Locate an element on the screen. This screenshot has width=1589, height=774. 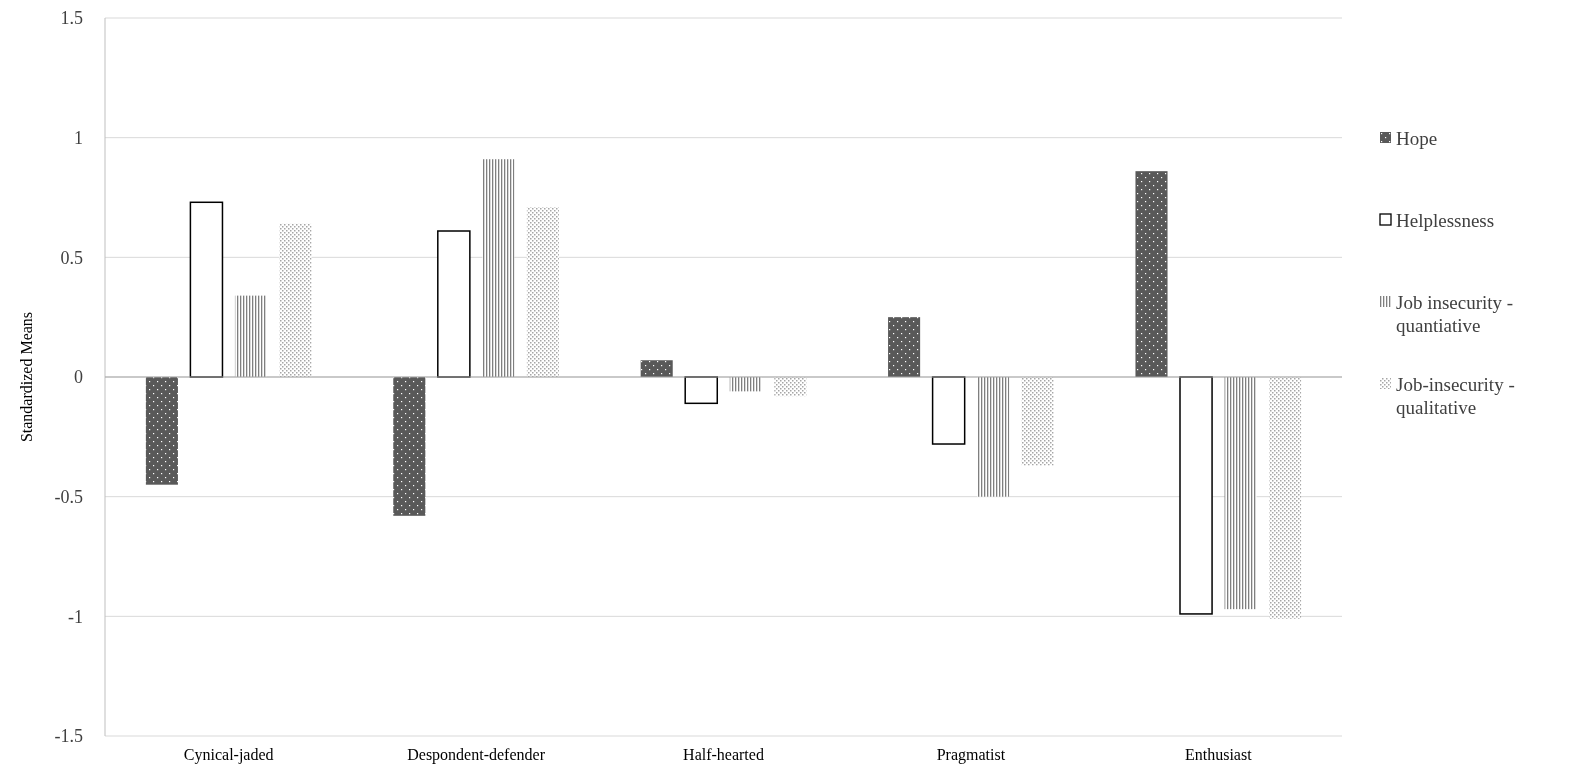
x-tick-label: Cynical-jaded is located at coordinates (228, 755).